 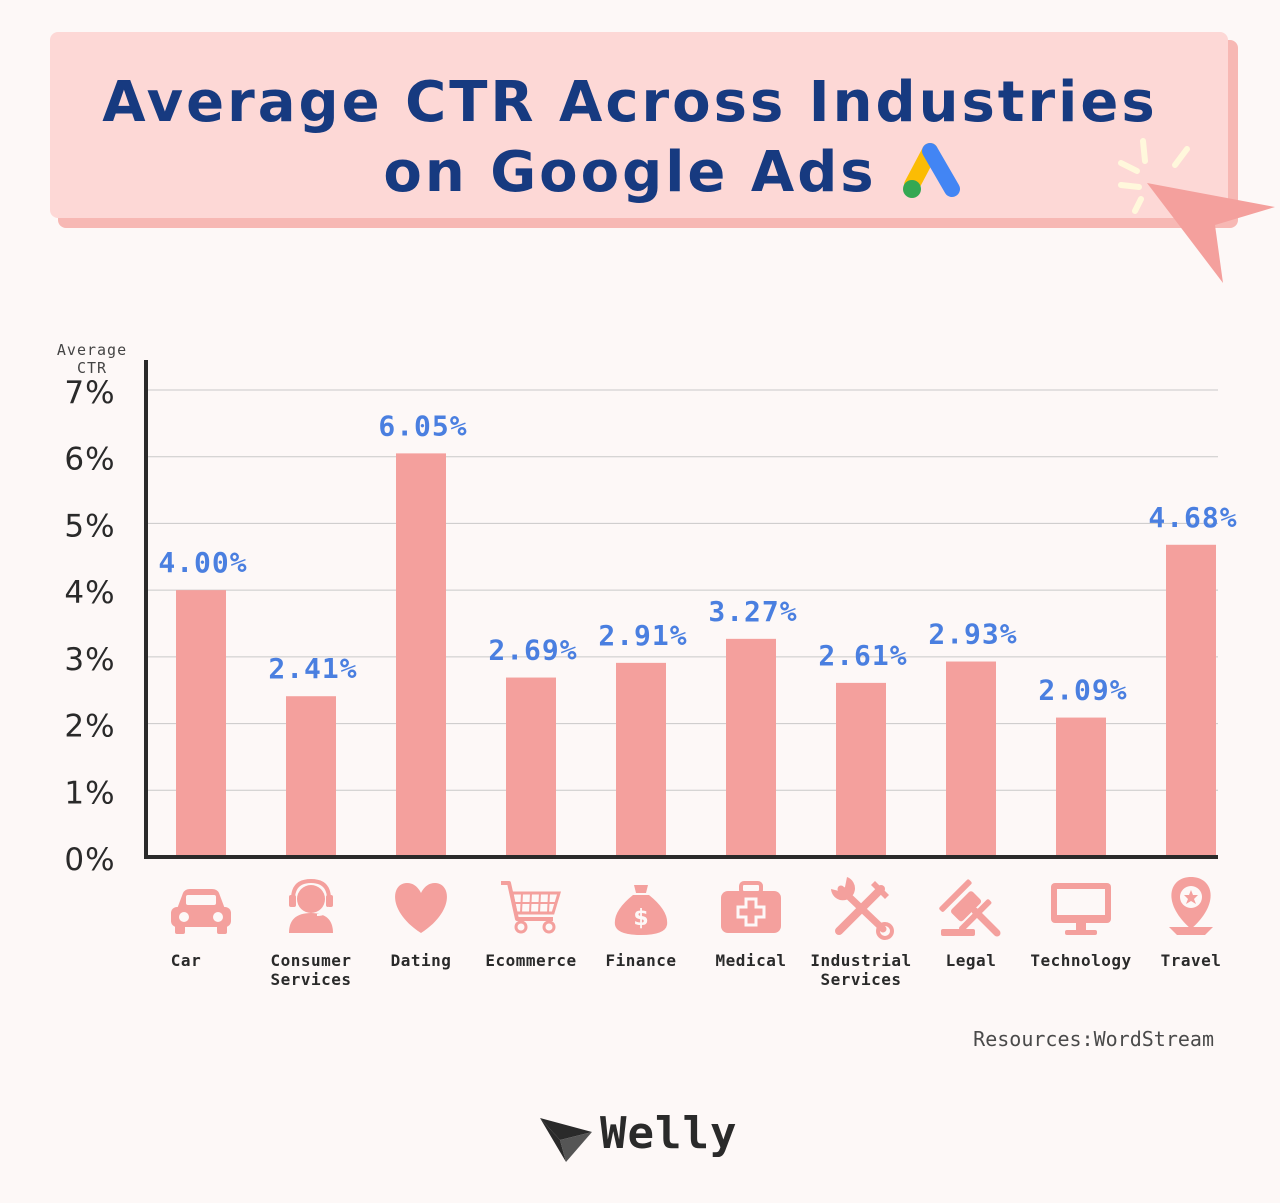 What do you see at coordinates (1191, 960) in the screenshot?
I see `category-label: Travel` at bounding box center [1191, 960].